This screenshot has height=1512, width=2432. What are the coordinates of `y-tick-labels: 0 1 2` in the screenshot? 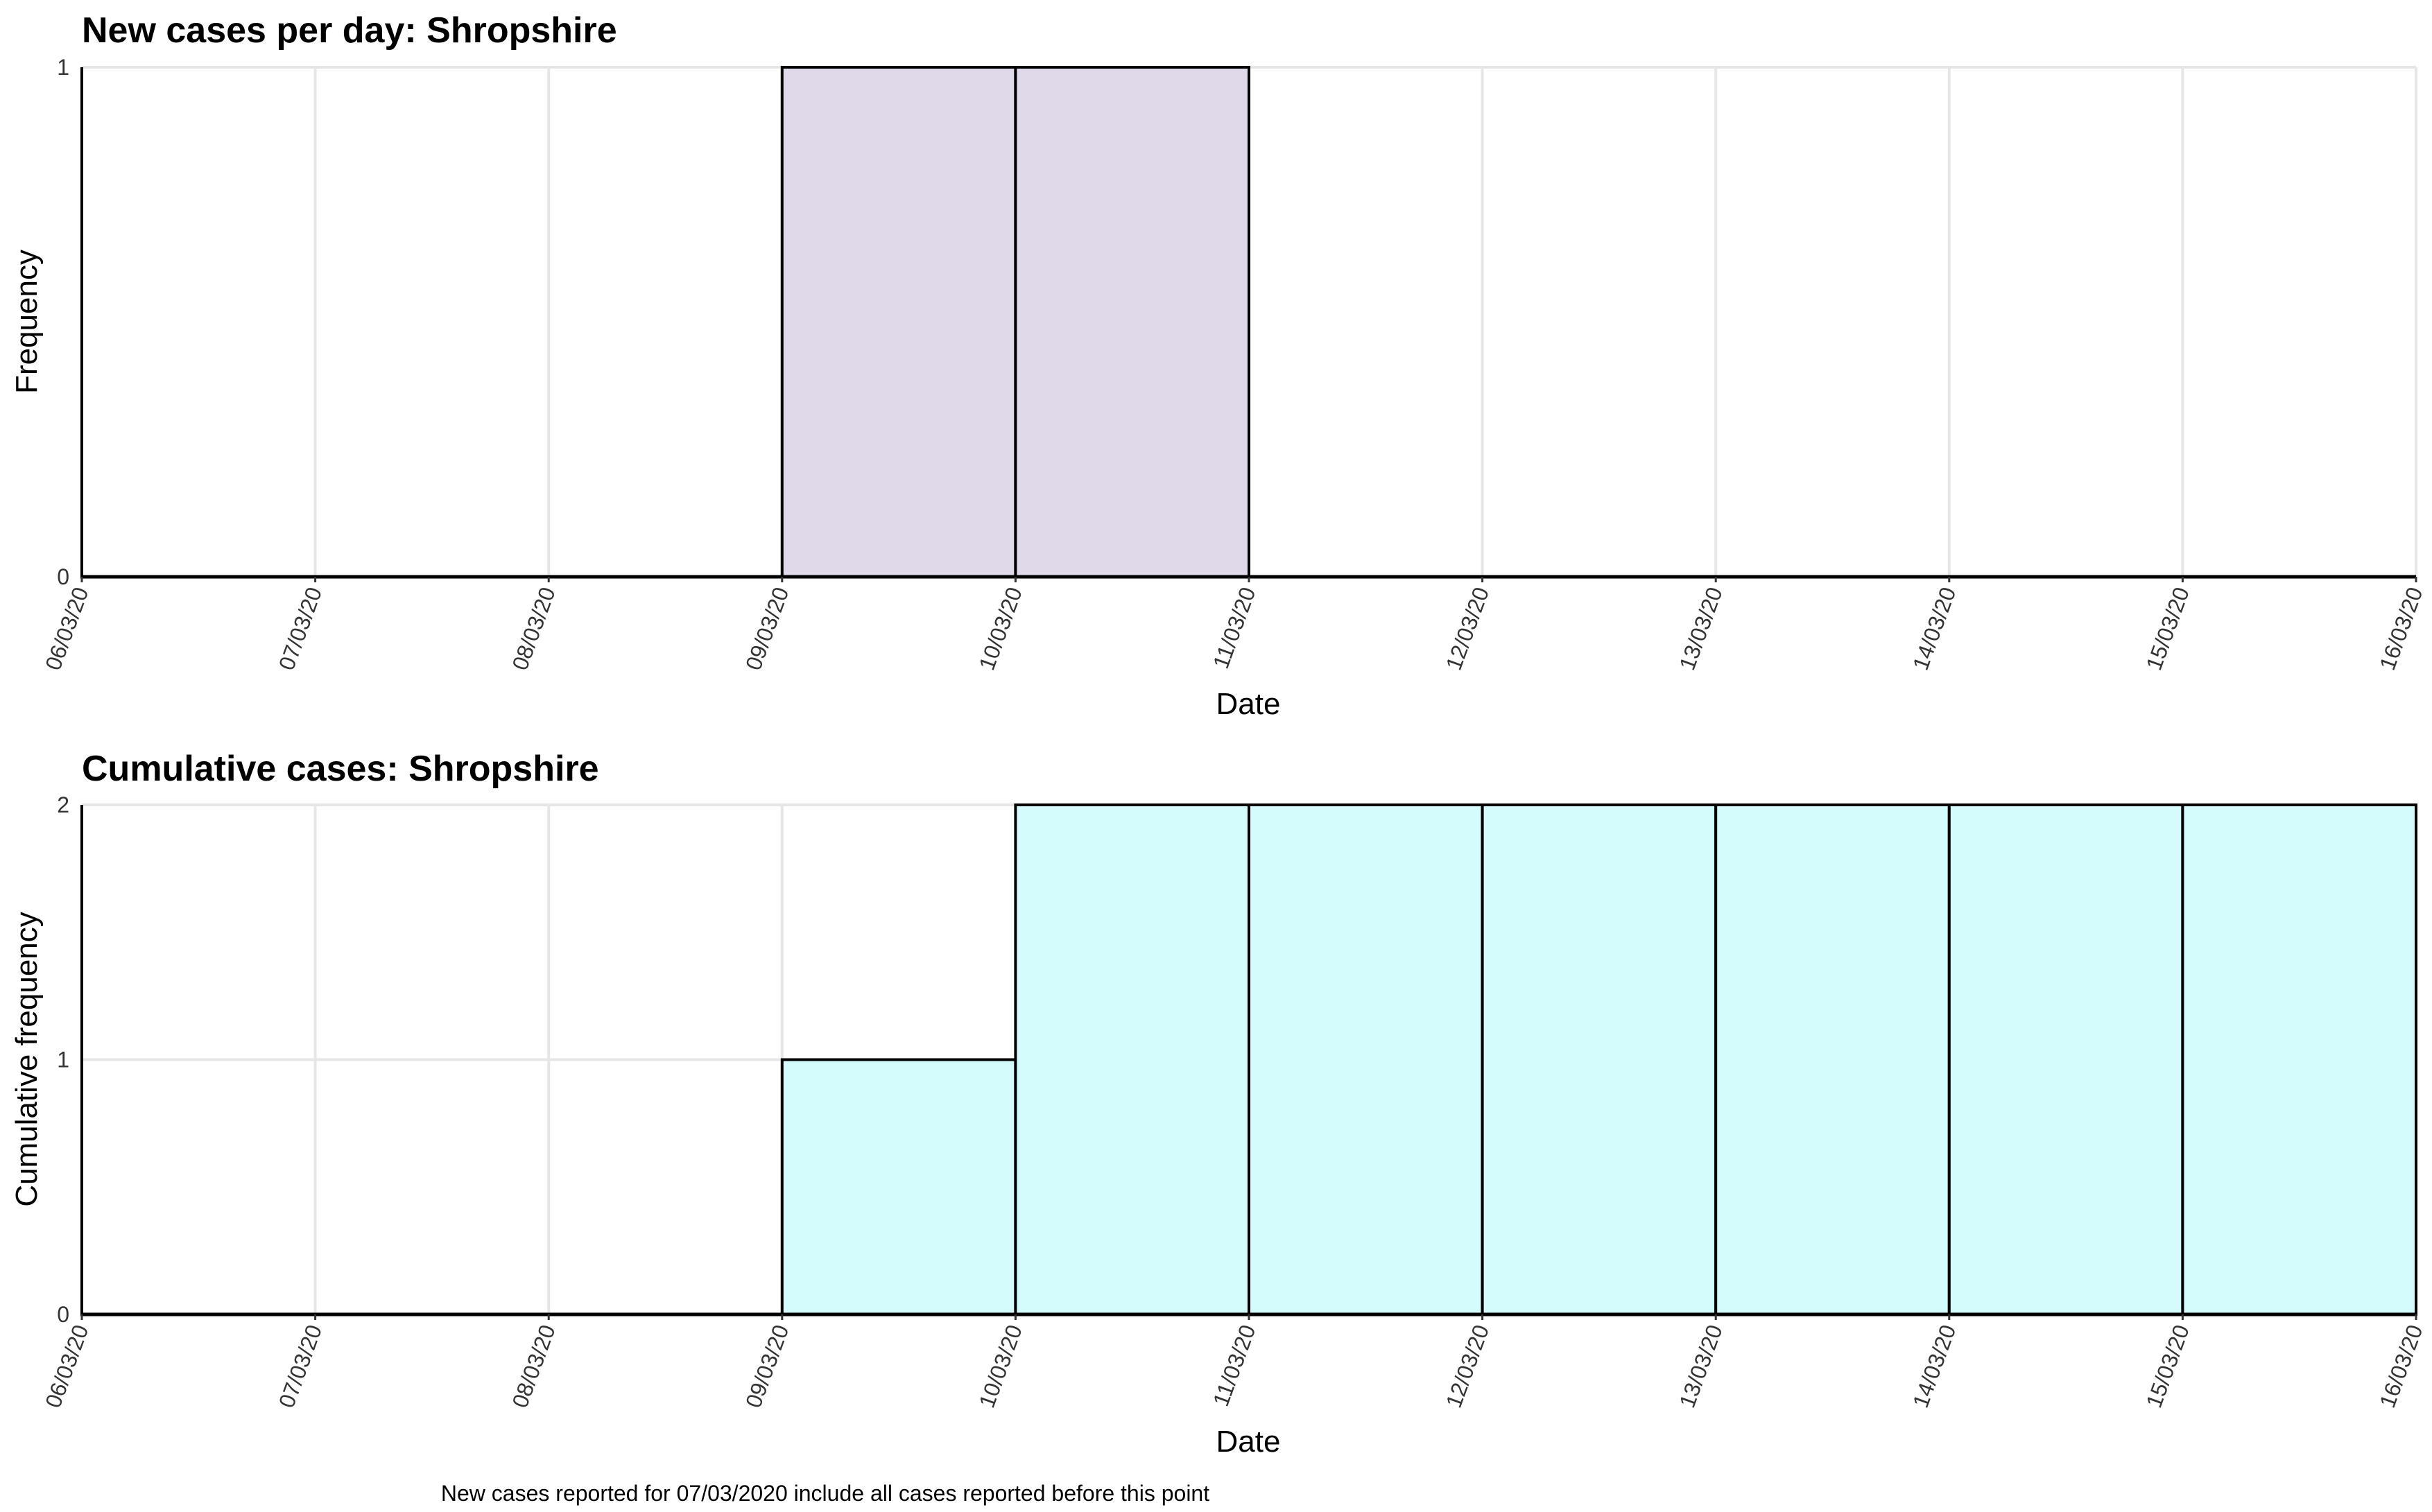 It's located at (63, 1059).